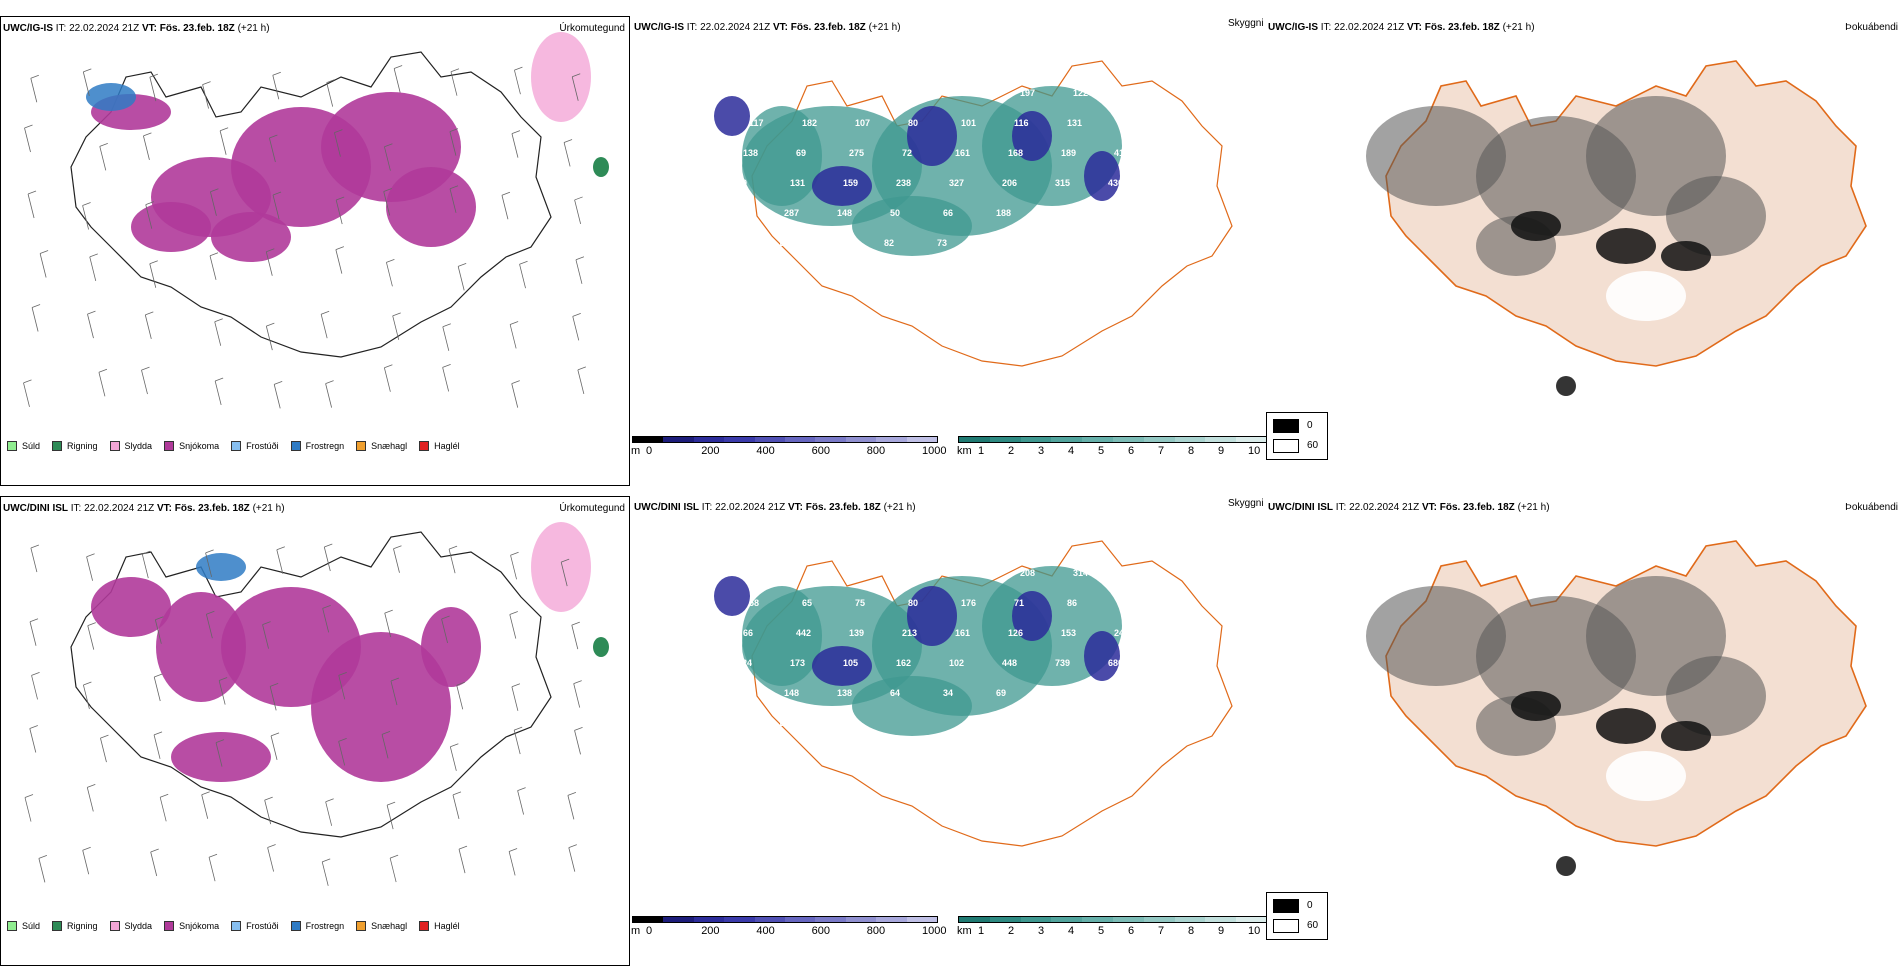 The image size is (1900, 966). What do you see at coordinates (942, 243) in the screenshot?
I see `visibility-value-label: 73` at bounding box center [942, 243].